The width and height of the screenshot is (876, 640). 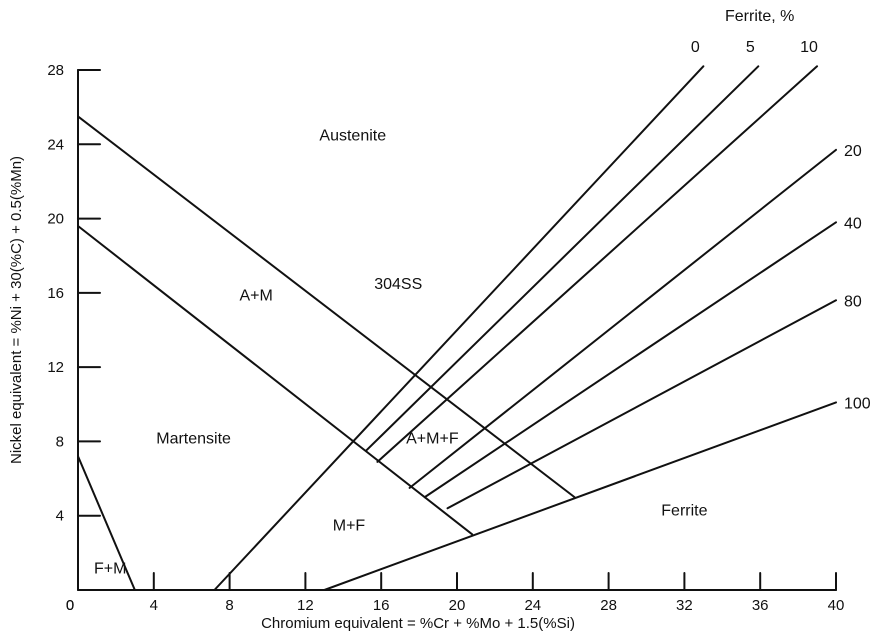 I want to click on region-label: Austenite, so click(x=352, y=136).